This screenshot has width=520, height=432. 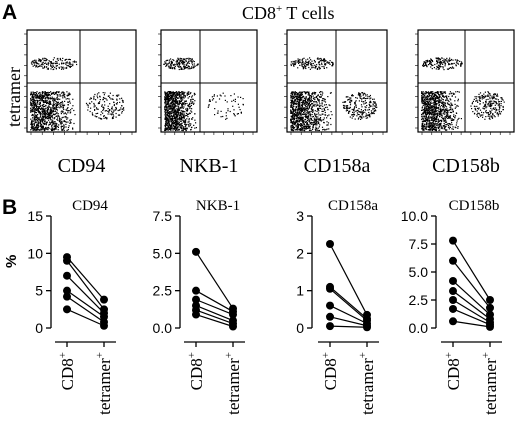 I want to click on panel-a-letter: A, so click(x=9, y=12).